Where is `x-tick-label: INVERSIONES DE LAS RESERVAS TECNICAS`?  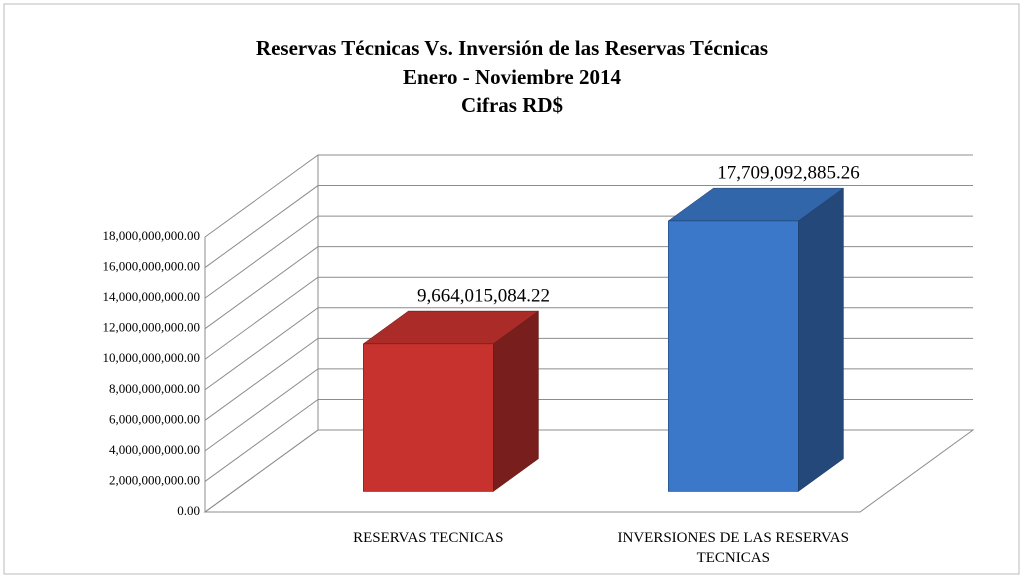
x-tick-label: INVERSIONES DE LAS RESERVAS TECNICAS is located at coordinates (733, 548).